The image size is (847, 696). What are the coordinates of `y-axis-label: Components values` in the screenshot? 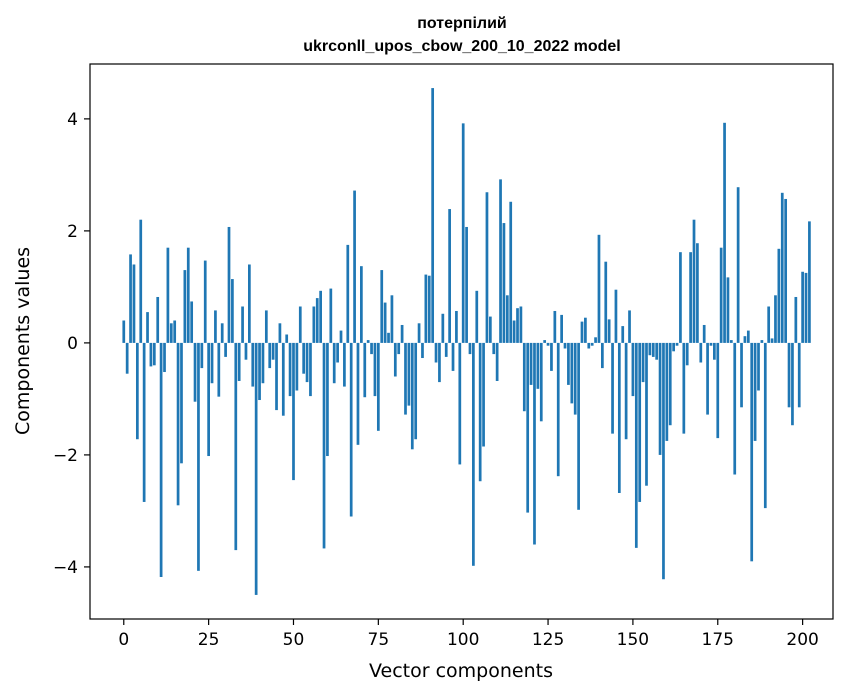 It's located at (23, 341).